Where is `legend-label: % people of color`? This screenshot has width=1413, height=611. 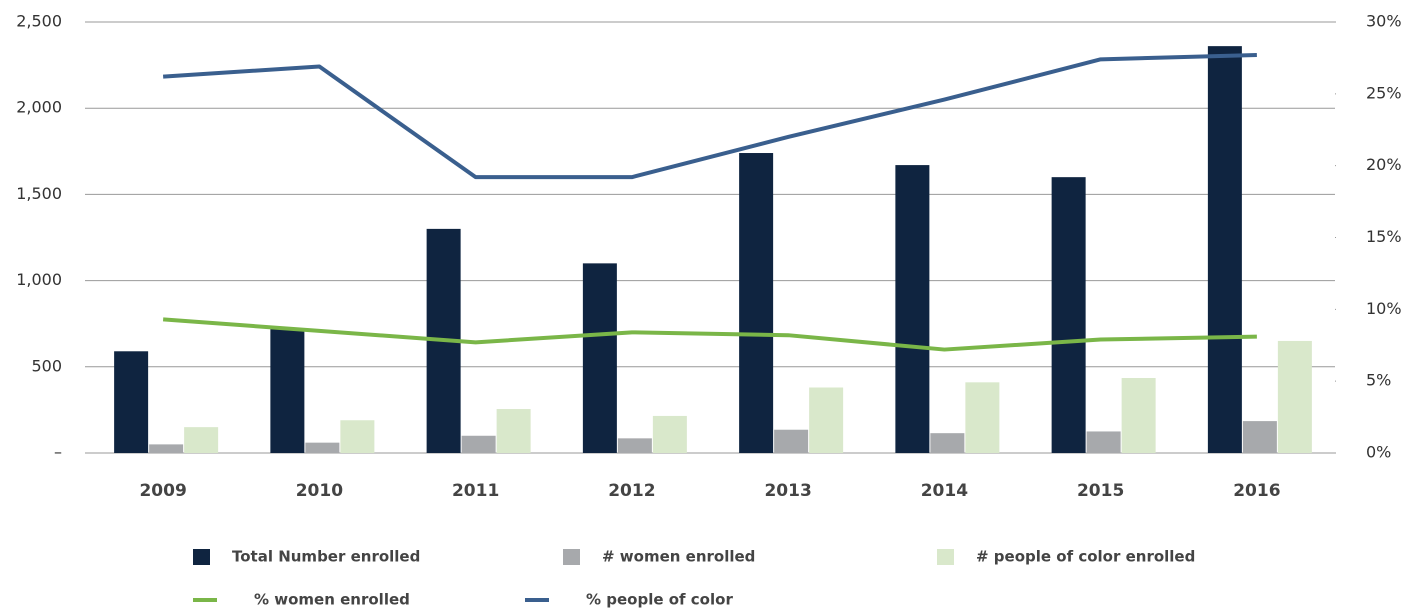 legend-label: % people of color is located at coordinates (659, 600).